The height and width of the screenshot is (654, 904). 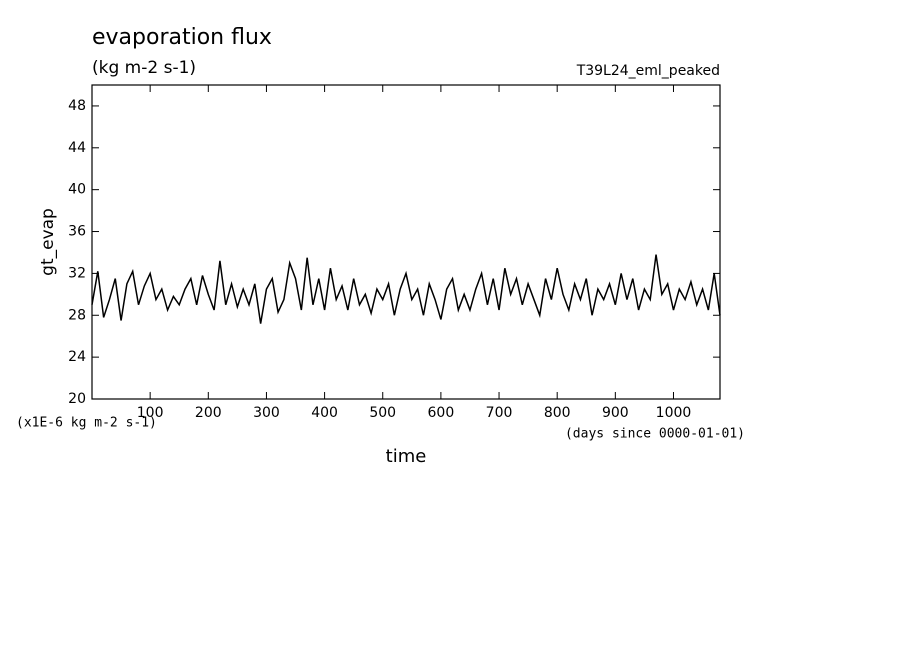 What do you see at coordinates (77, 190) in the screenshot?
I see `y-tick-label: 40` at bounding box center [77, 190].